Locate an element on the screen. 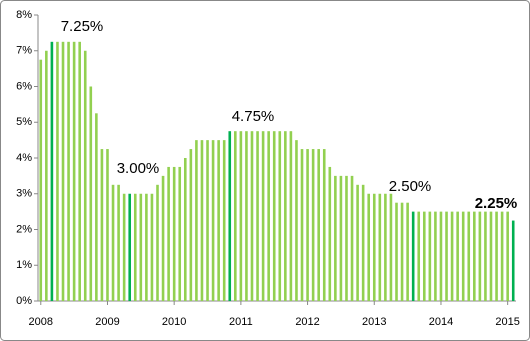  y-tick-label: 0% is located at coordinates (24, 301).